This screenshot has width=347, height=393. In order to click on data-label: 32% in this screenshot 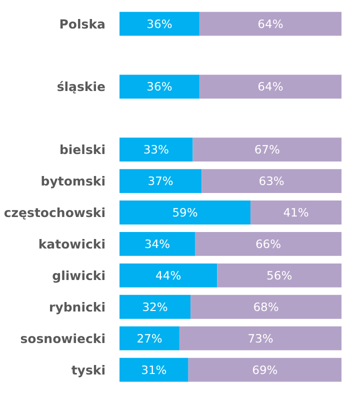, I will do `click(155, 307)`.